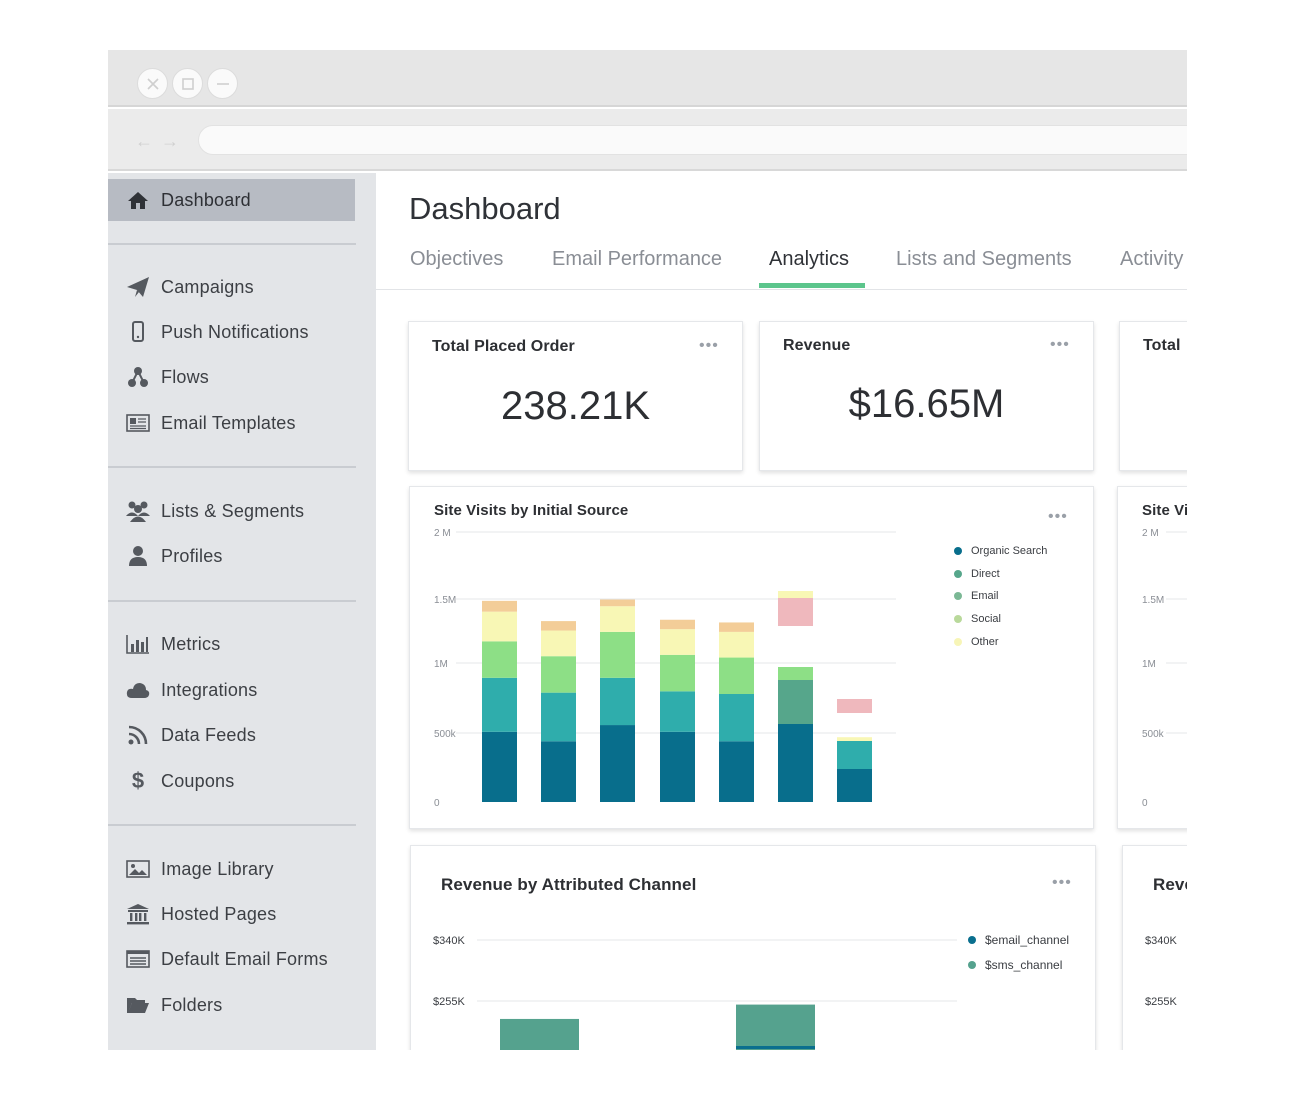 This screenshot has height=1100, width=1300. What do you see at coordinates (231, 556) in the screenshot?
I see `sidebar-item-profiles: Profiles` at bounding box center [231, 556].